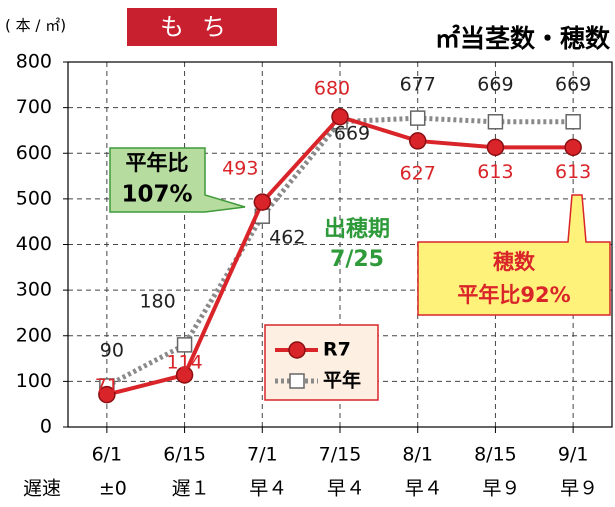 The height and width of the screenshot is (507, 615). Describe the element at coordinates (357, 229) in the screenshot. I see `annotation: 出穂期` at that location.